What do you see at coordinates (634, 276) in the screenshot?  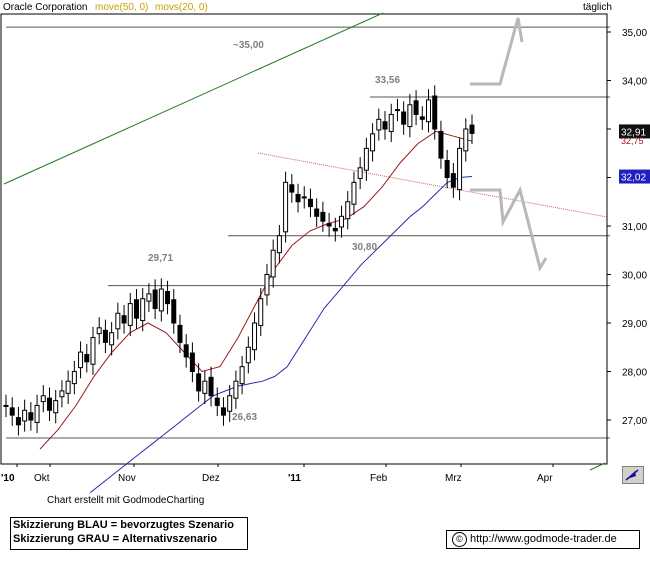 I see `y-tick-label: 30,00` at bounding box center [634, 276].